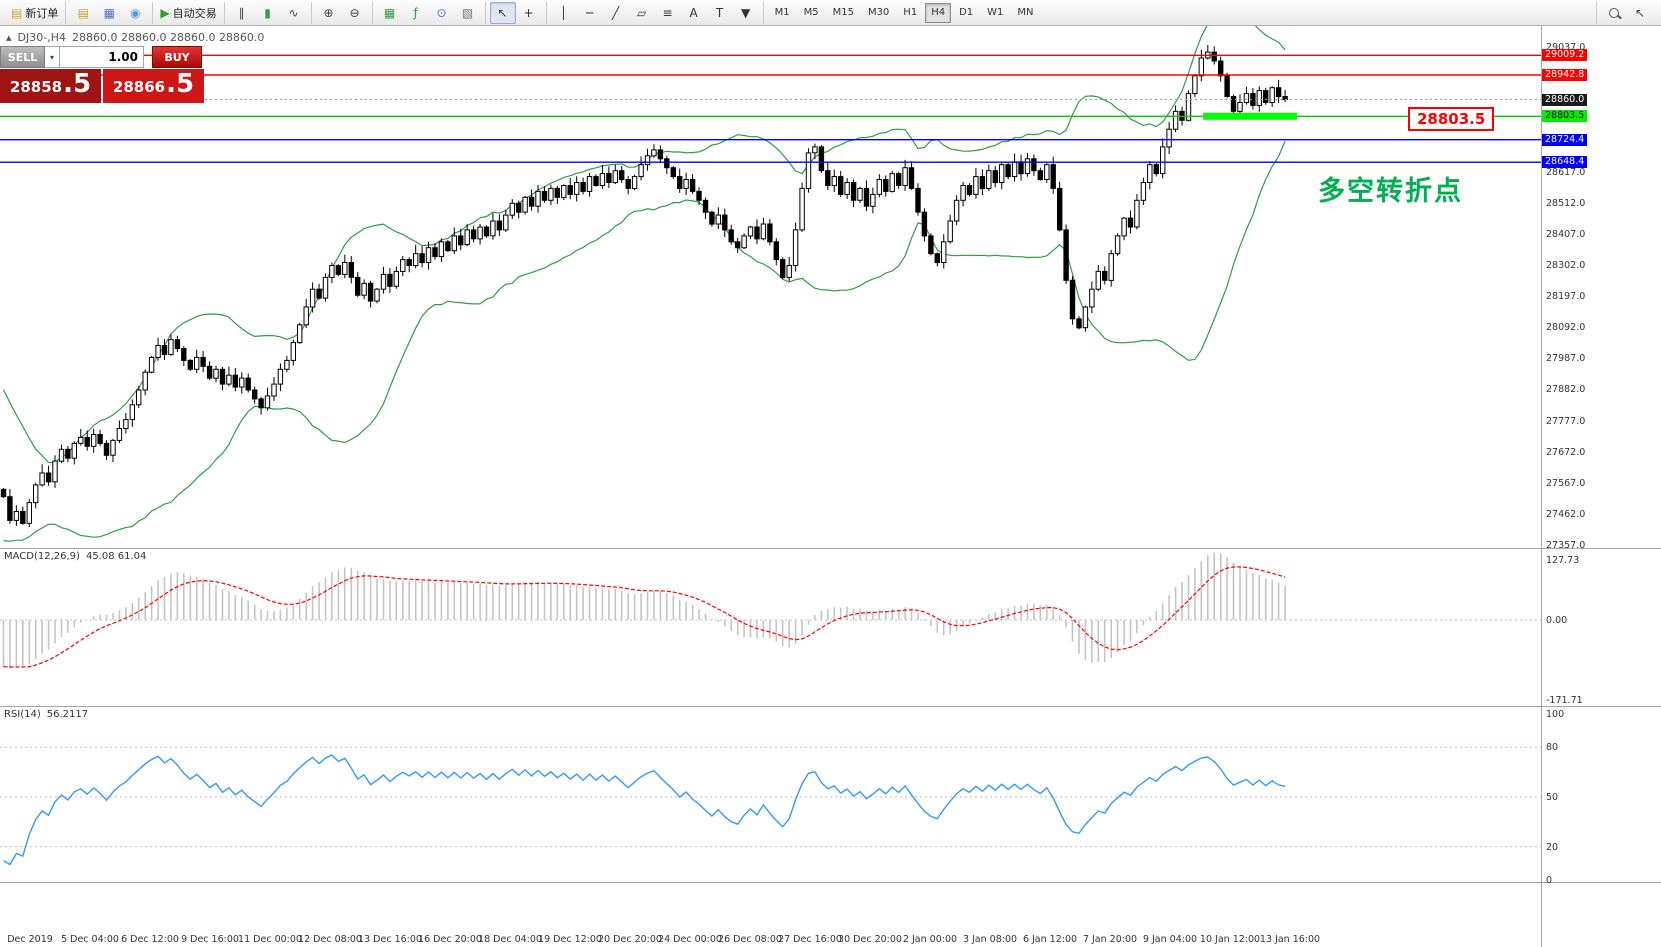 This screenshot has width=1661, height=947. What do you see at coordinates (242, 13) in the screenshot?
I see `bar-chart-button: ∥` at bounding box center [242, 13].